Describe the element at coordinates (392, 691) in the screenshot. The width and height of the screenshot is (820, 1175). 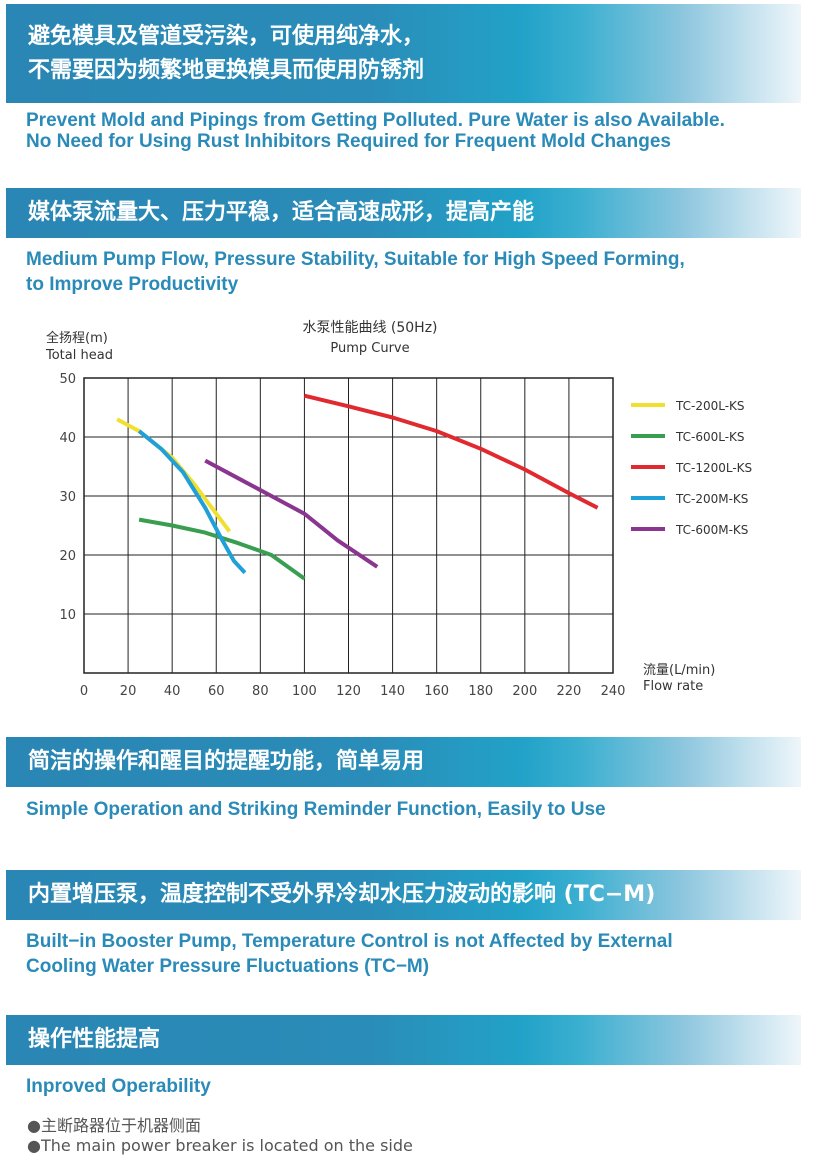
I see `x-tick-label: 140` at that location.